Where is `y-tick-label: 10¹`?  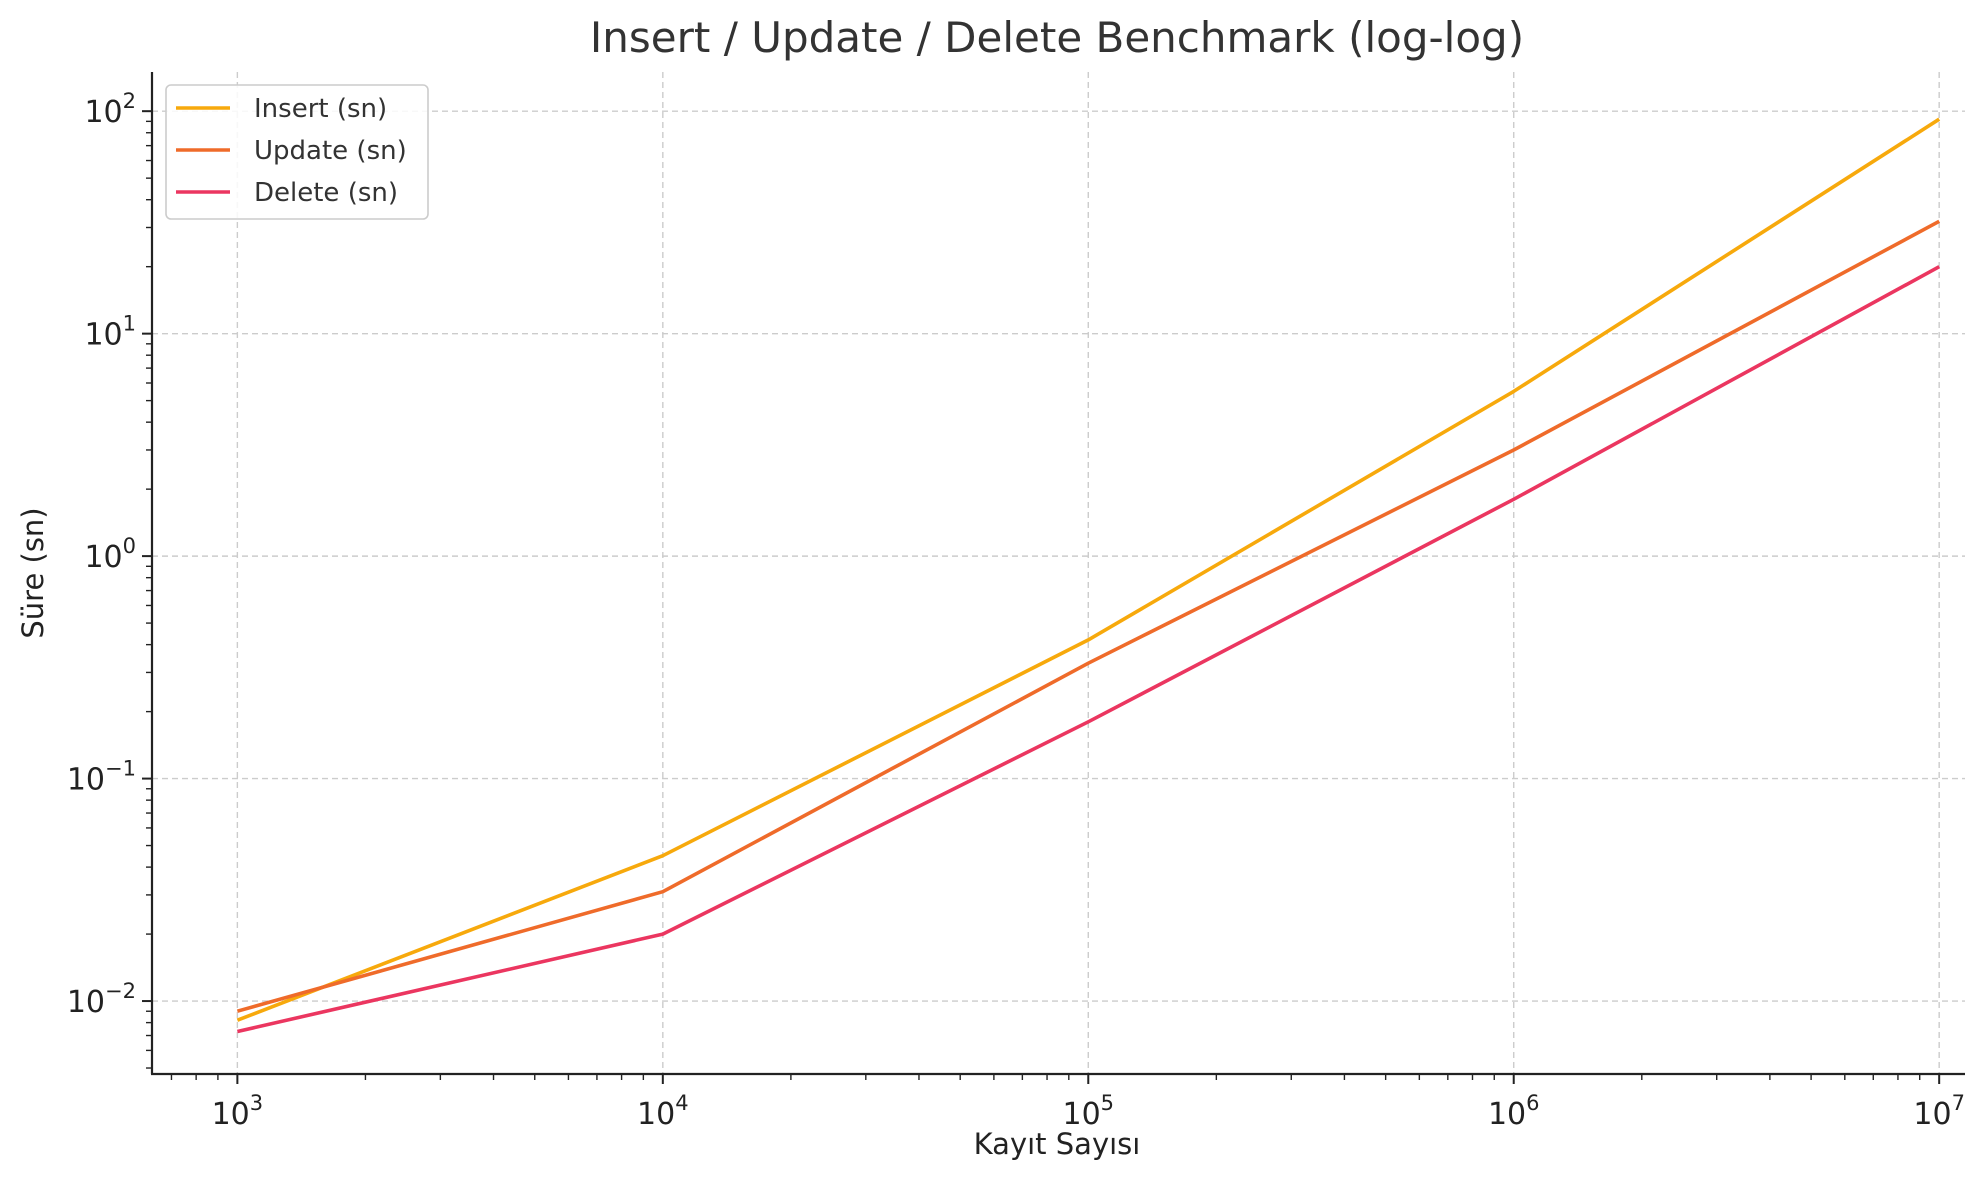 y-tick-label: 10¹ is located at coordinates (110, 332).